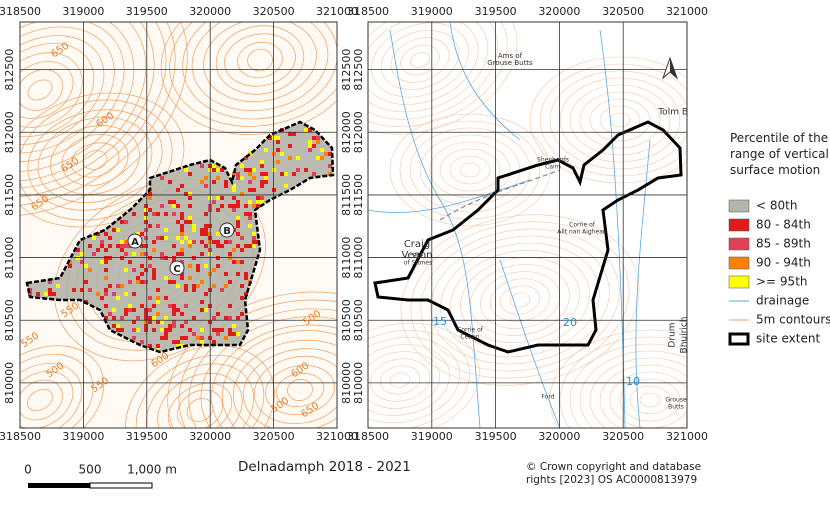  I want to click on legend-label: site extent, so click(788, 339).